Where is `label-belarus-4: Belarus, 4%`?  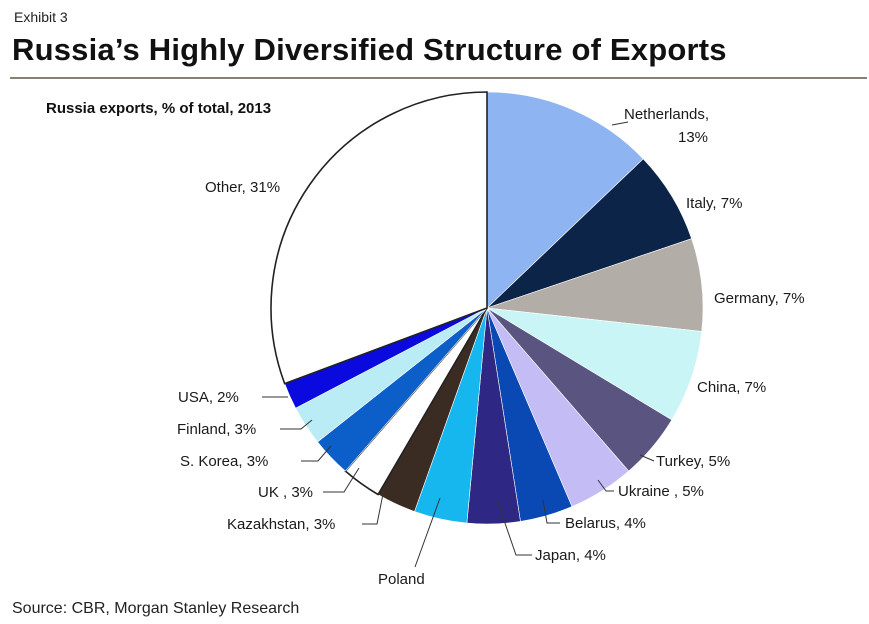
label-belarus-4: Belarus, 4% is located at coordinates (605, 523).